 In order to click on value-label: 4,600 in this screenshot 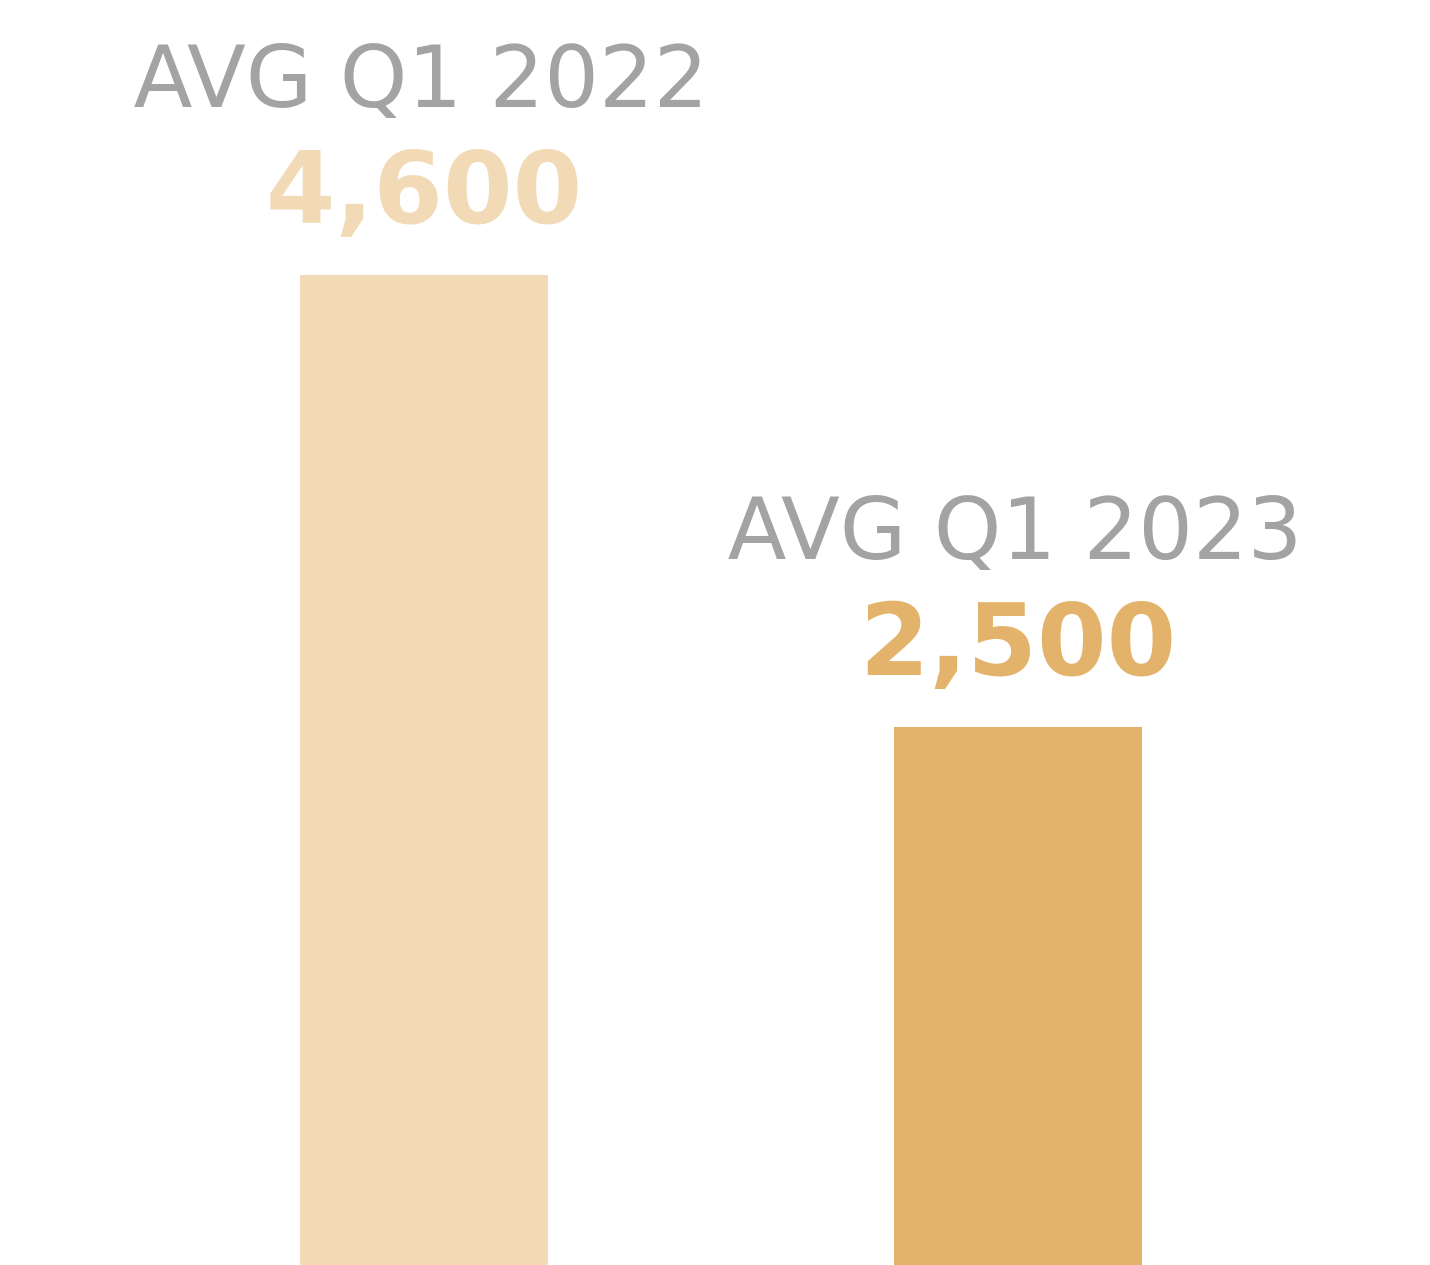, I will do `click(424, 188)`.